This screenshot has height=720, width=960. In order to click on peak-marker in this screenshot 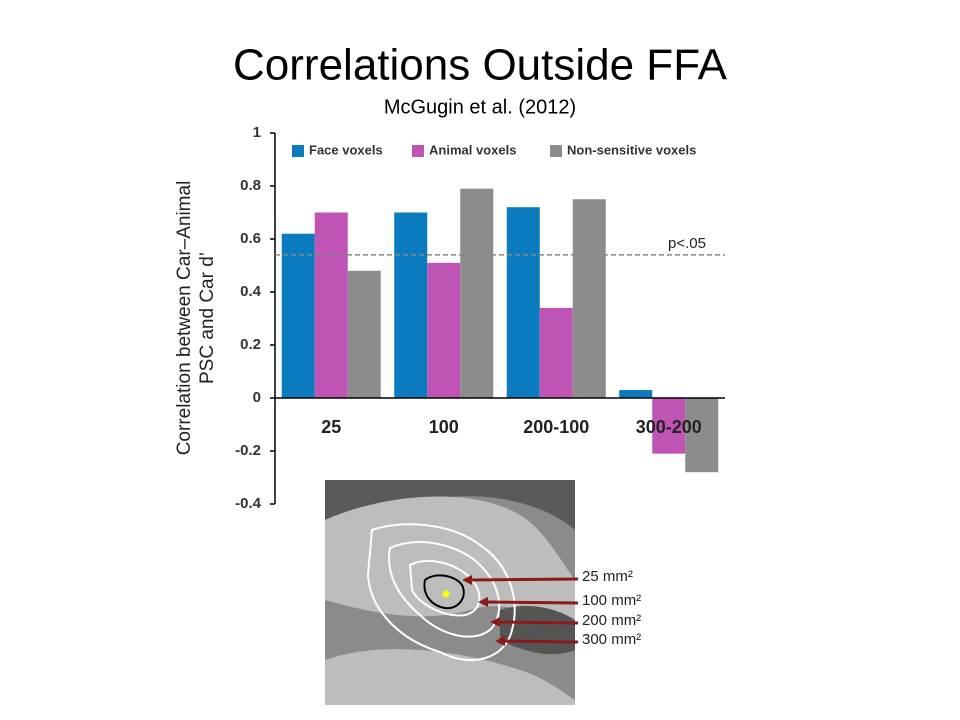, I will do `click(446, 594)`.